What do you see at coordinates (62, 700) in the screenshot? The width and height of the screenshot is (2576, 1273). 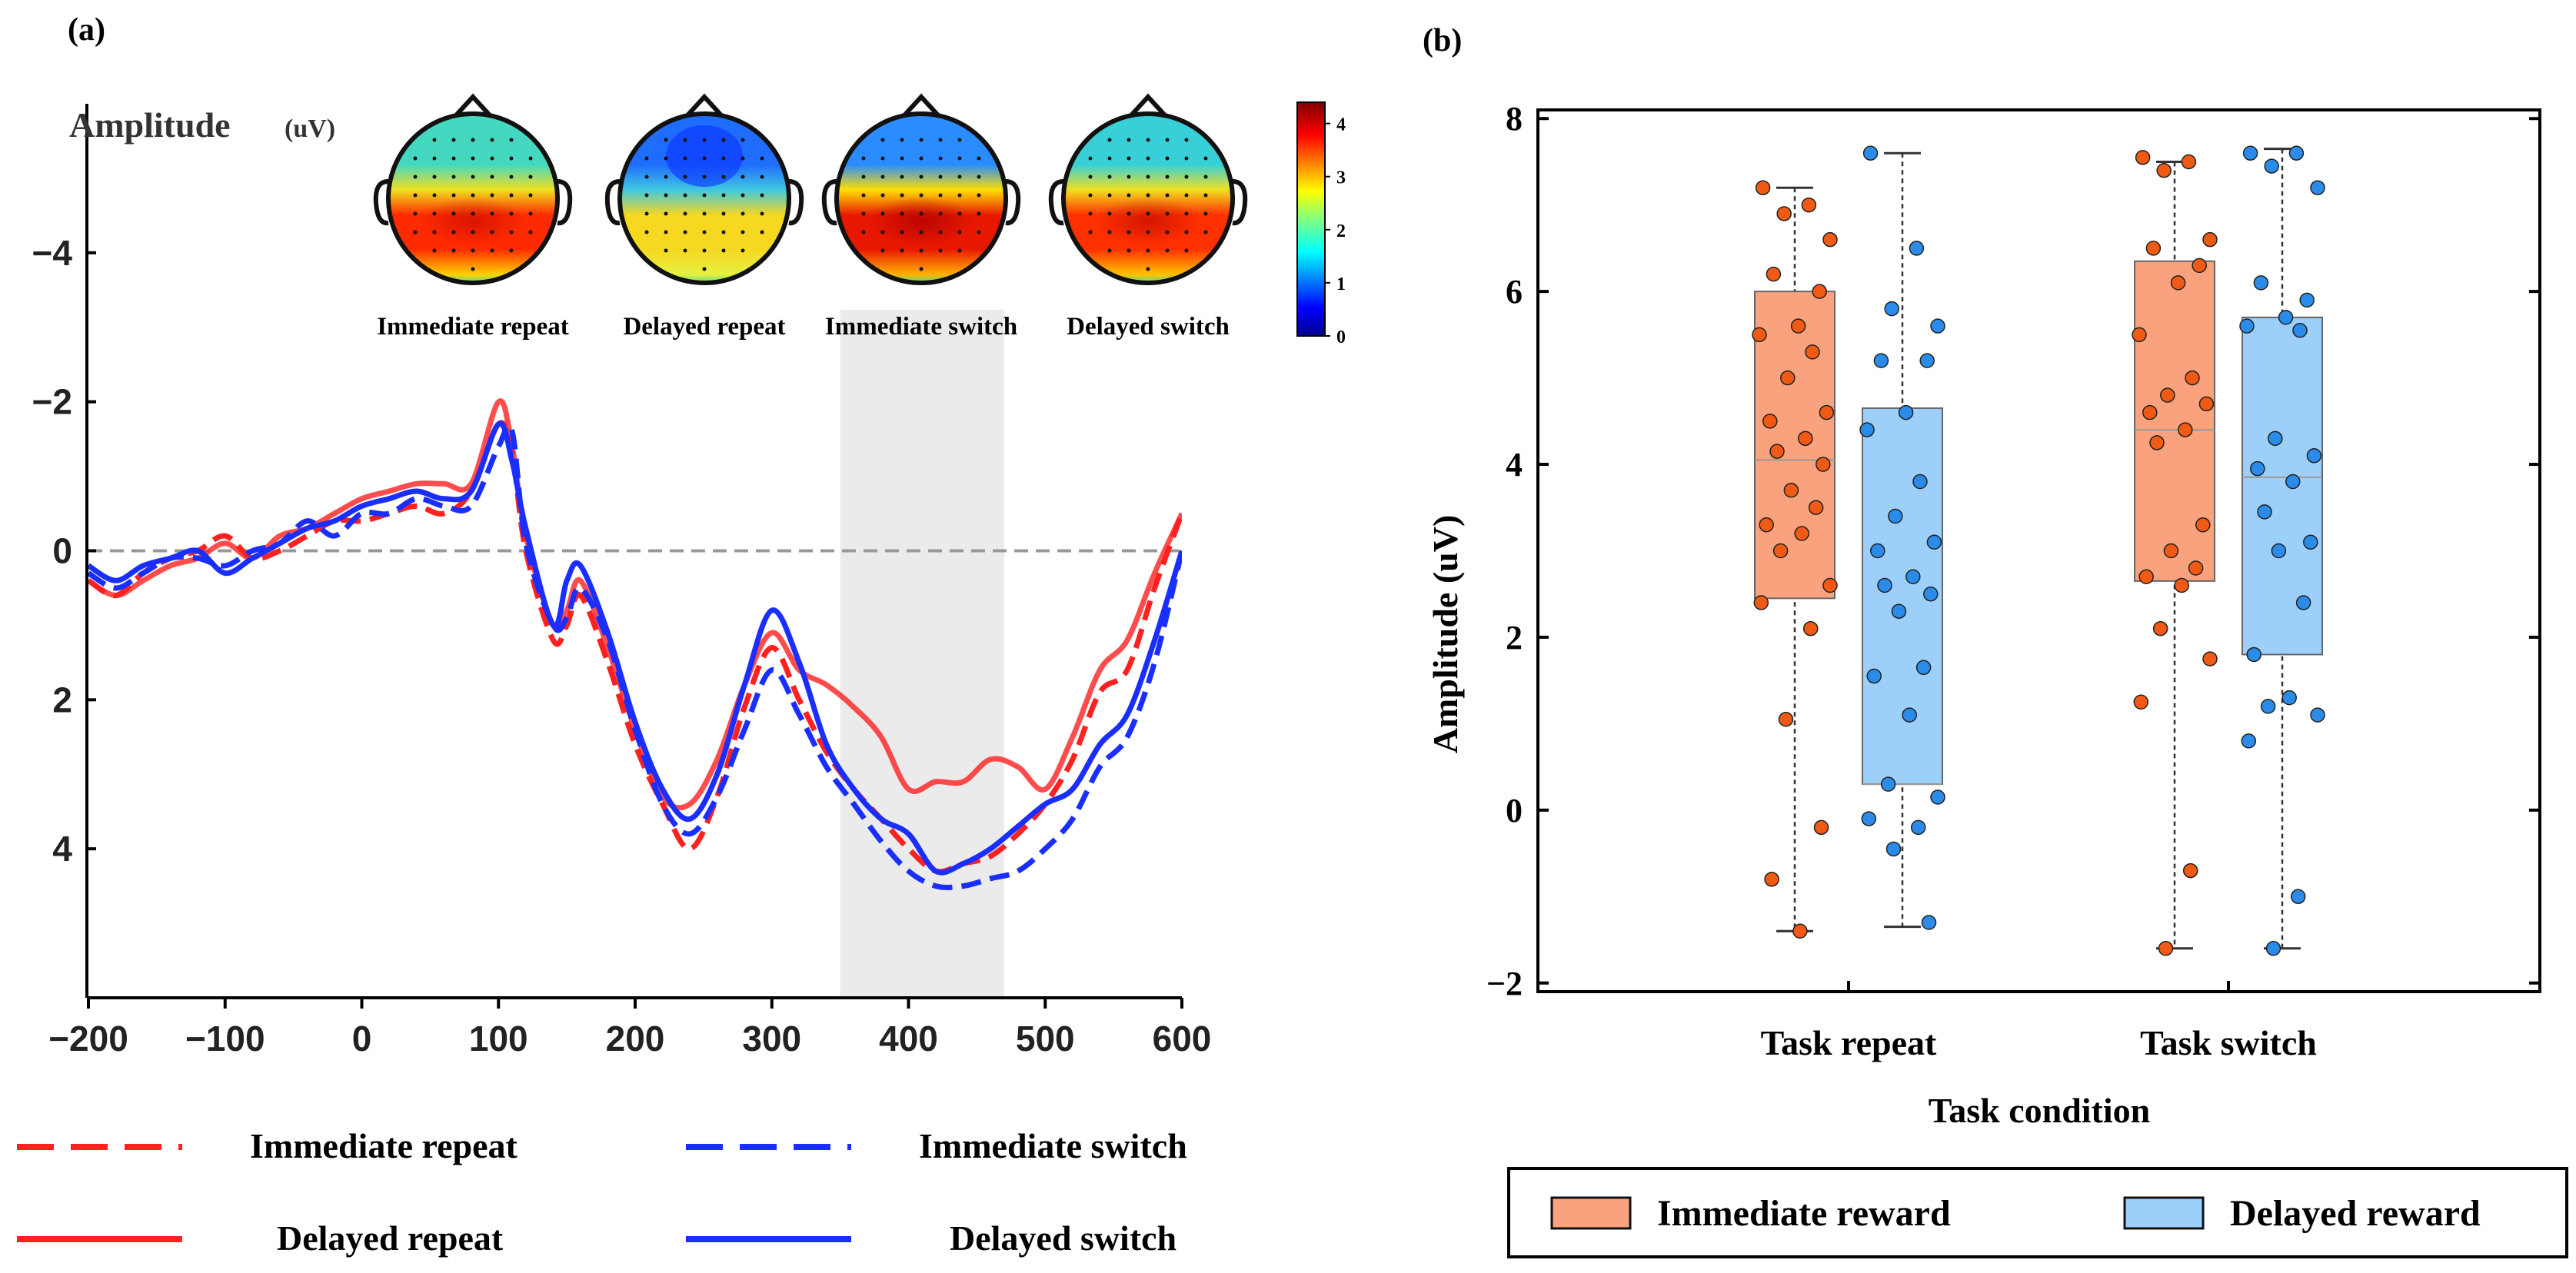 I see `y-tick-label: 2` at bounding box center [62, 700].